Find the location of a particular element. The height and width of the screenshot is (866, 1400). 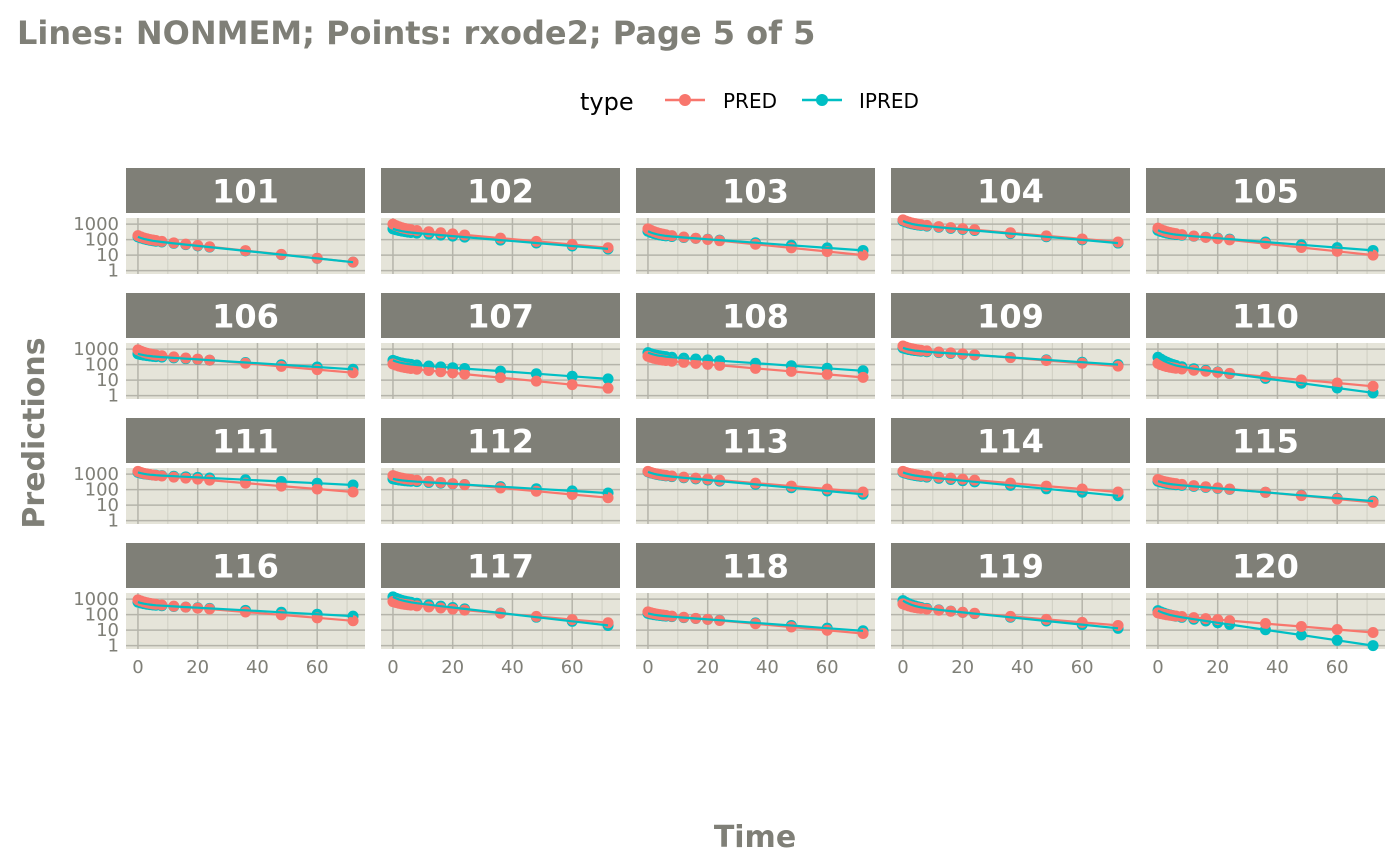

facet-strip-label: 107 is located at coordinates (500, 317).